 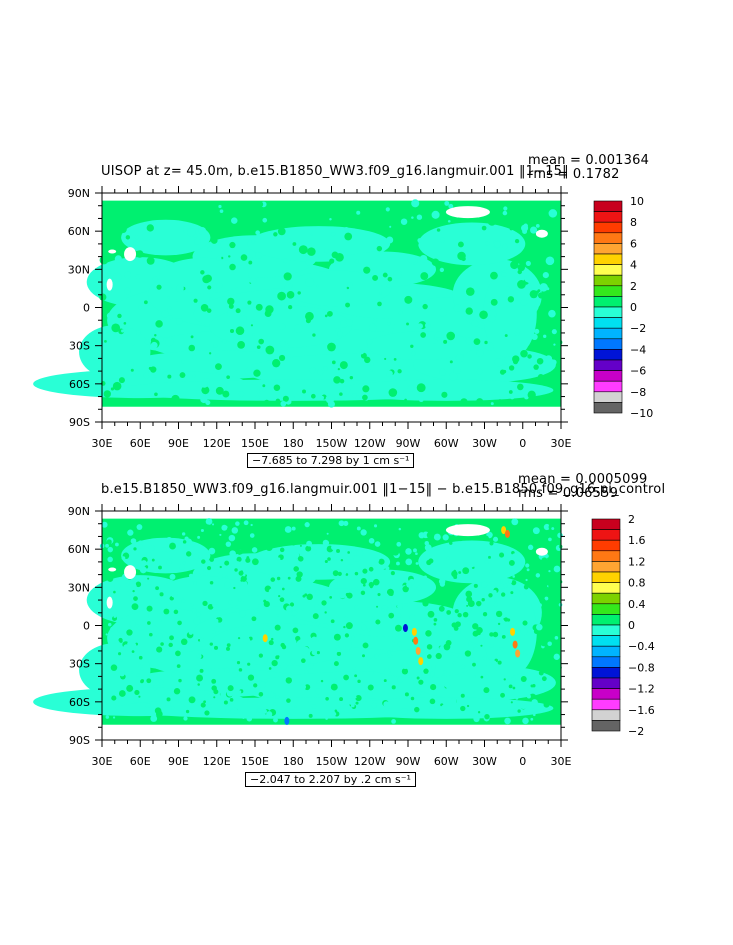 I want to click on colorbar-label: −2, so click(x=638, y=328).